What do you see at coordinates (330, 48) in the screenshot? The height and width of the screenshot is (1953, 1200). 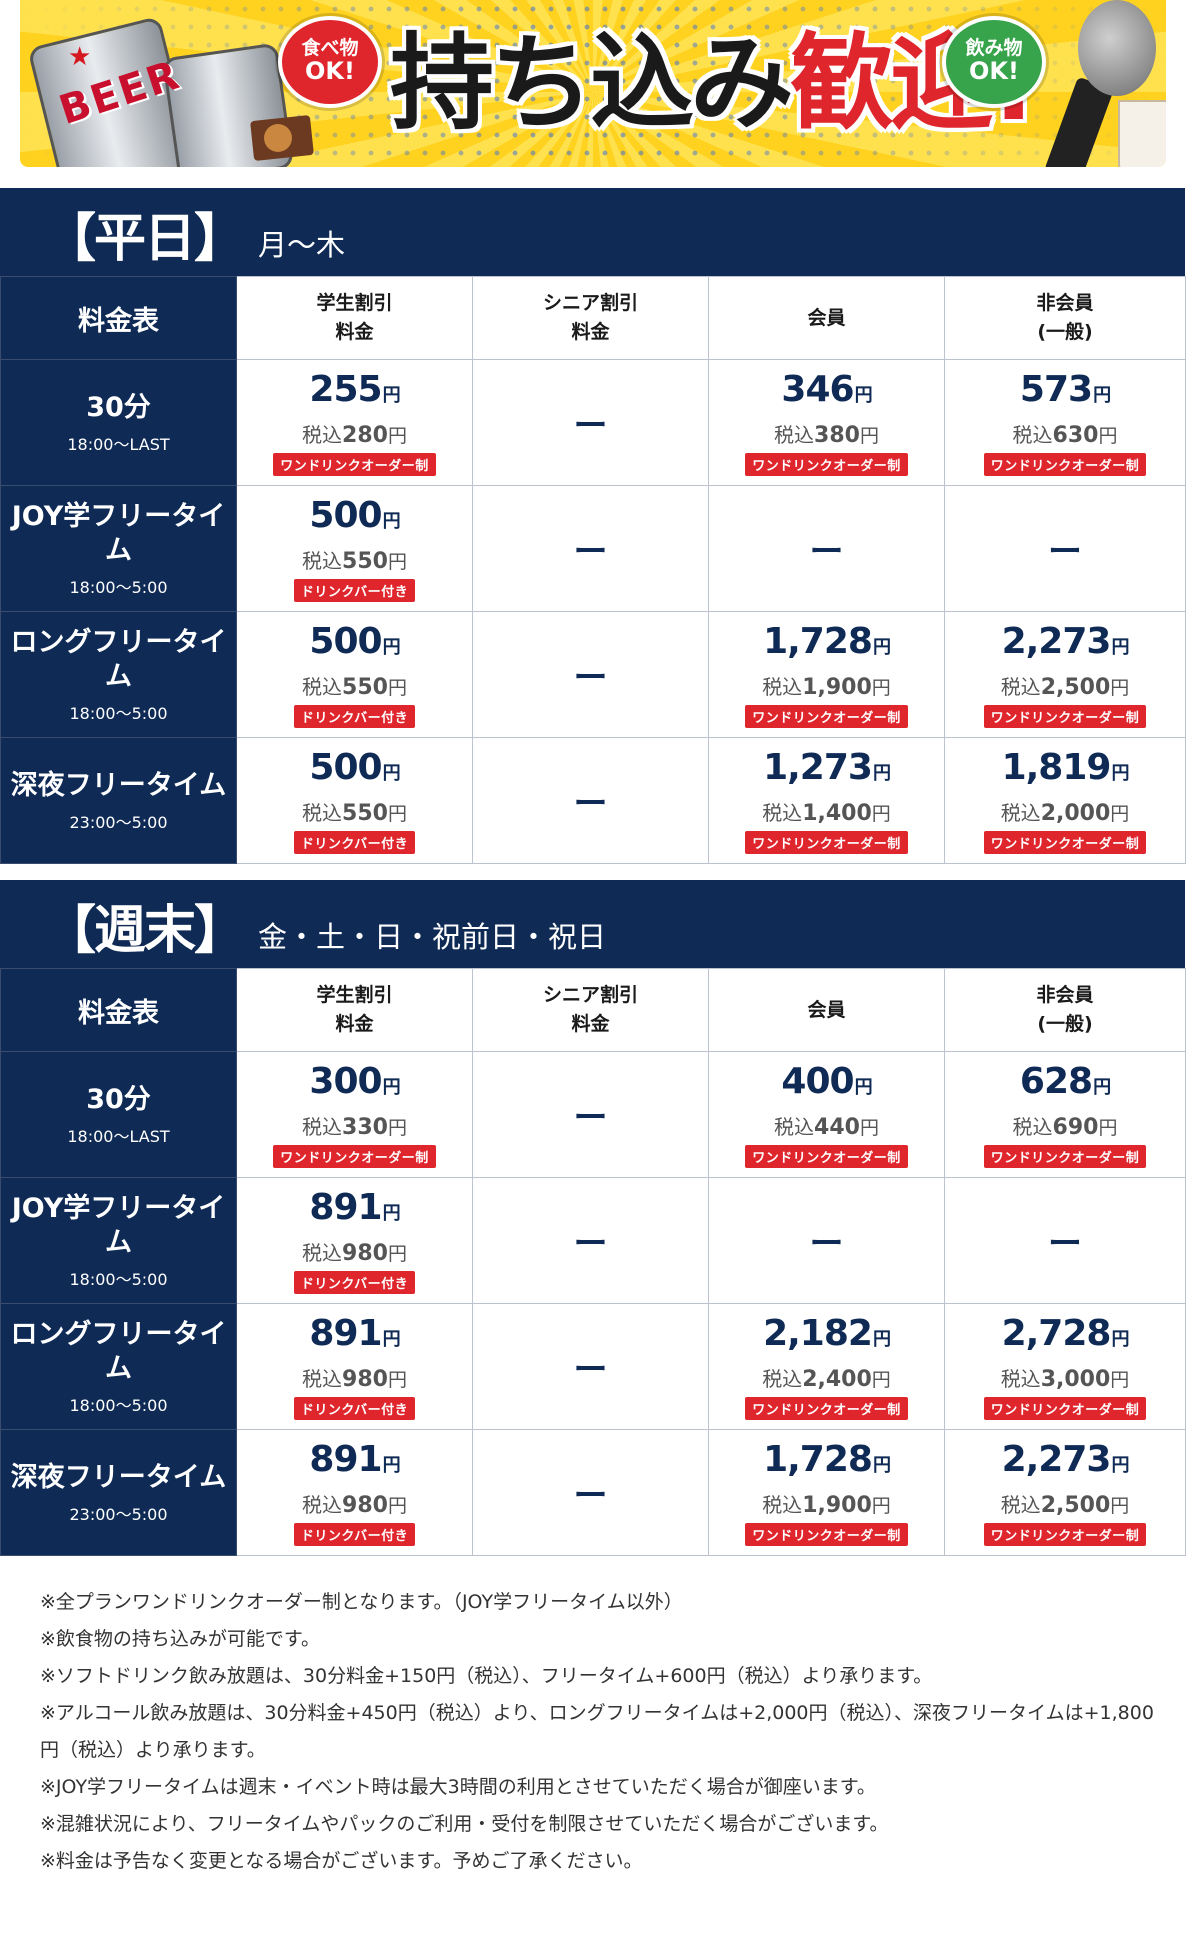 I see `food-ok-line1: 食べ物` at bounding box center [330, 48].